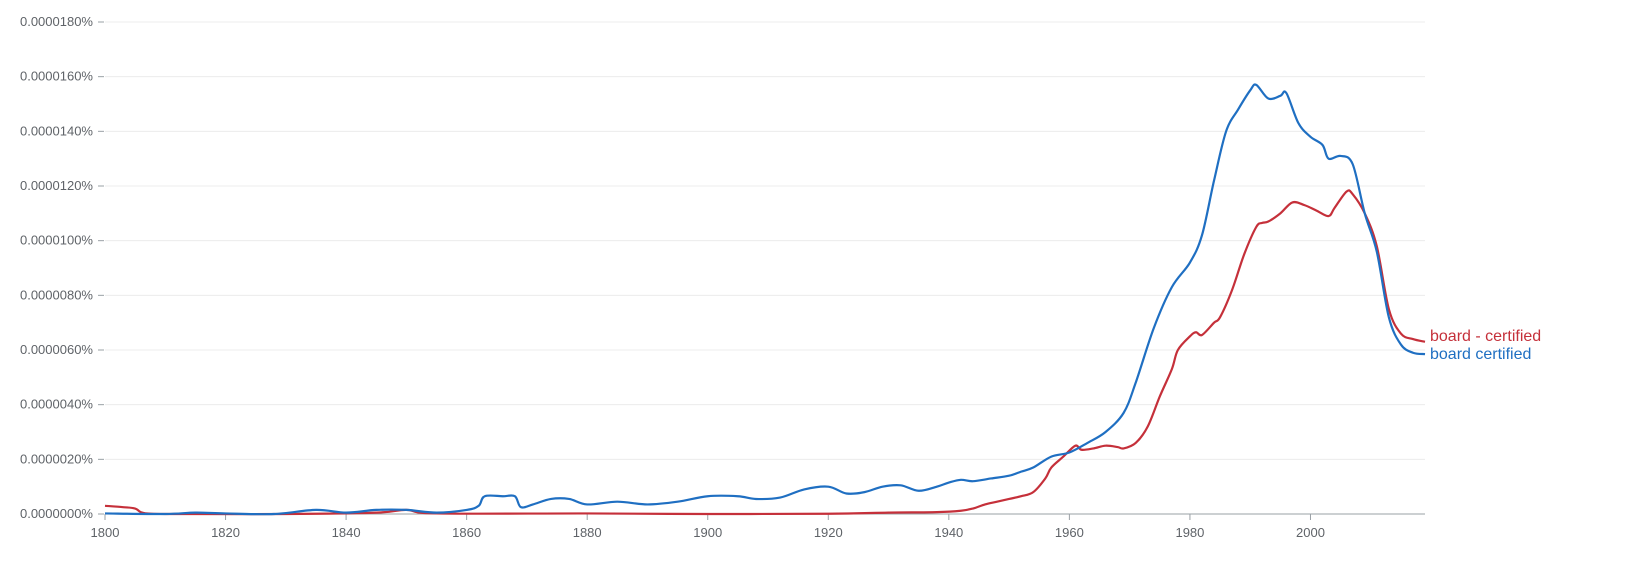 This screenshot has width=1651, height=581. I want to click on series-label: board certified, so click(1480, 354).